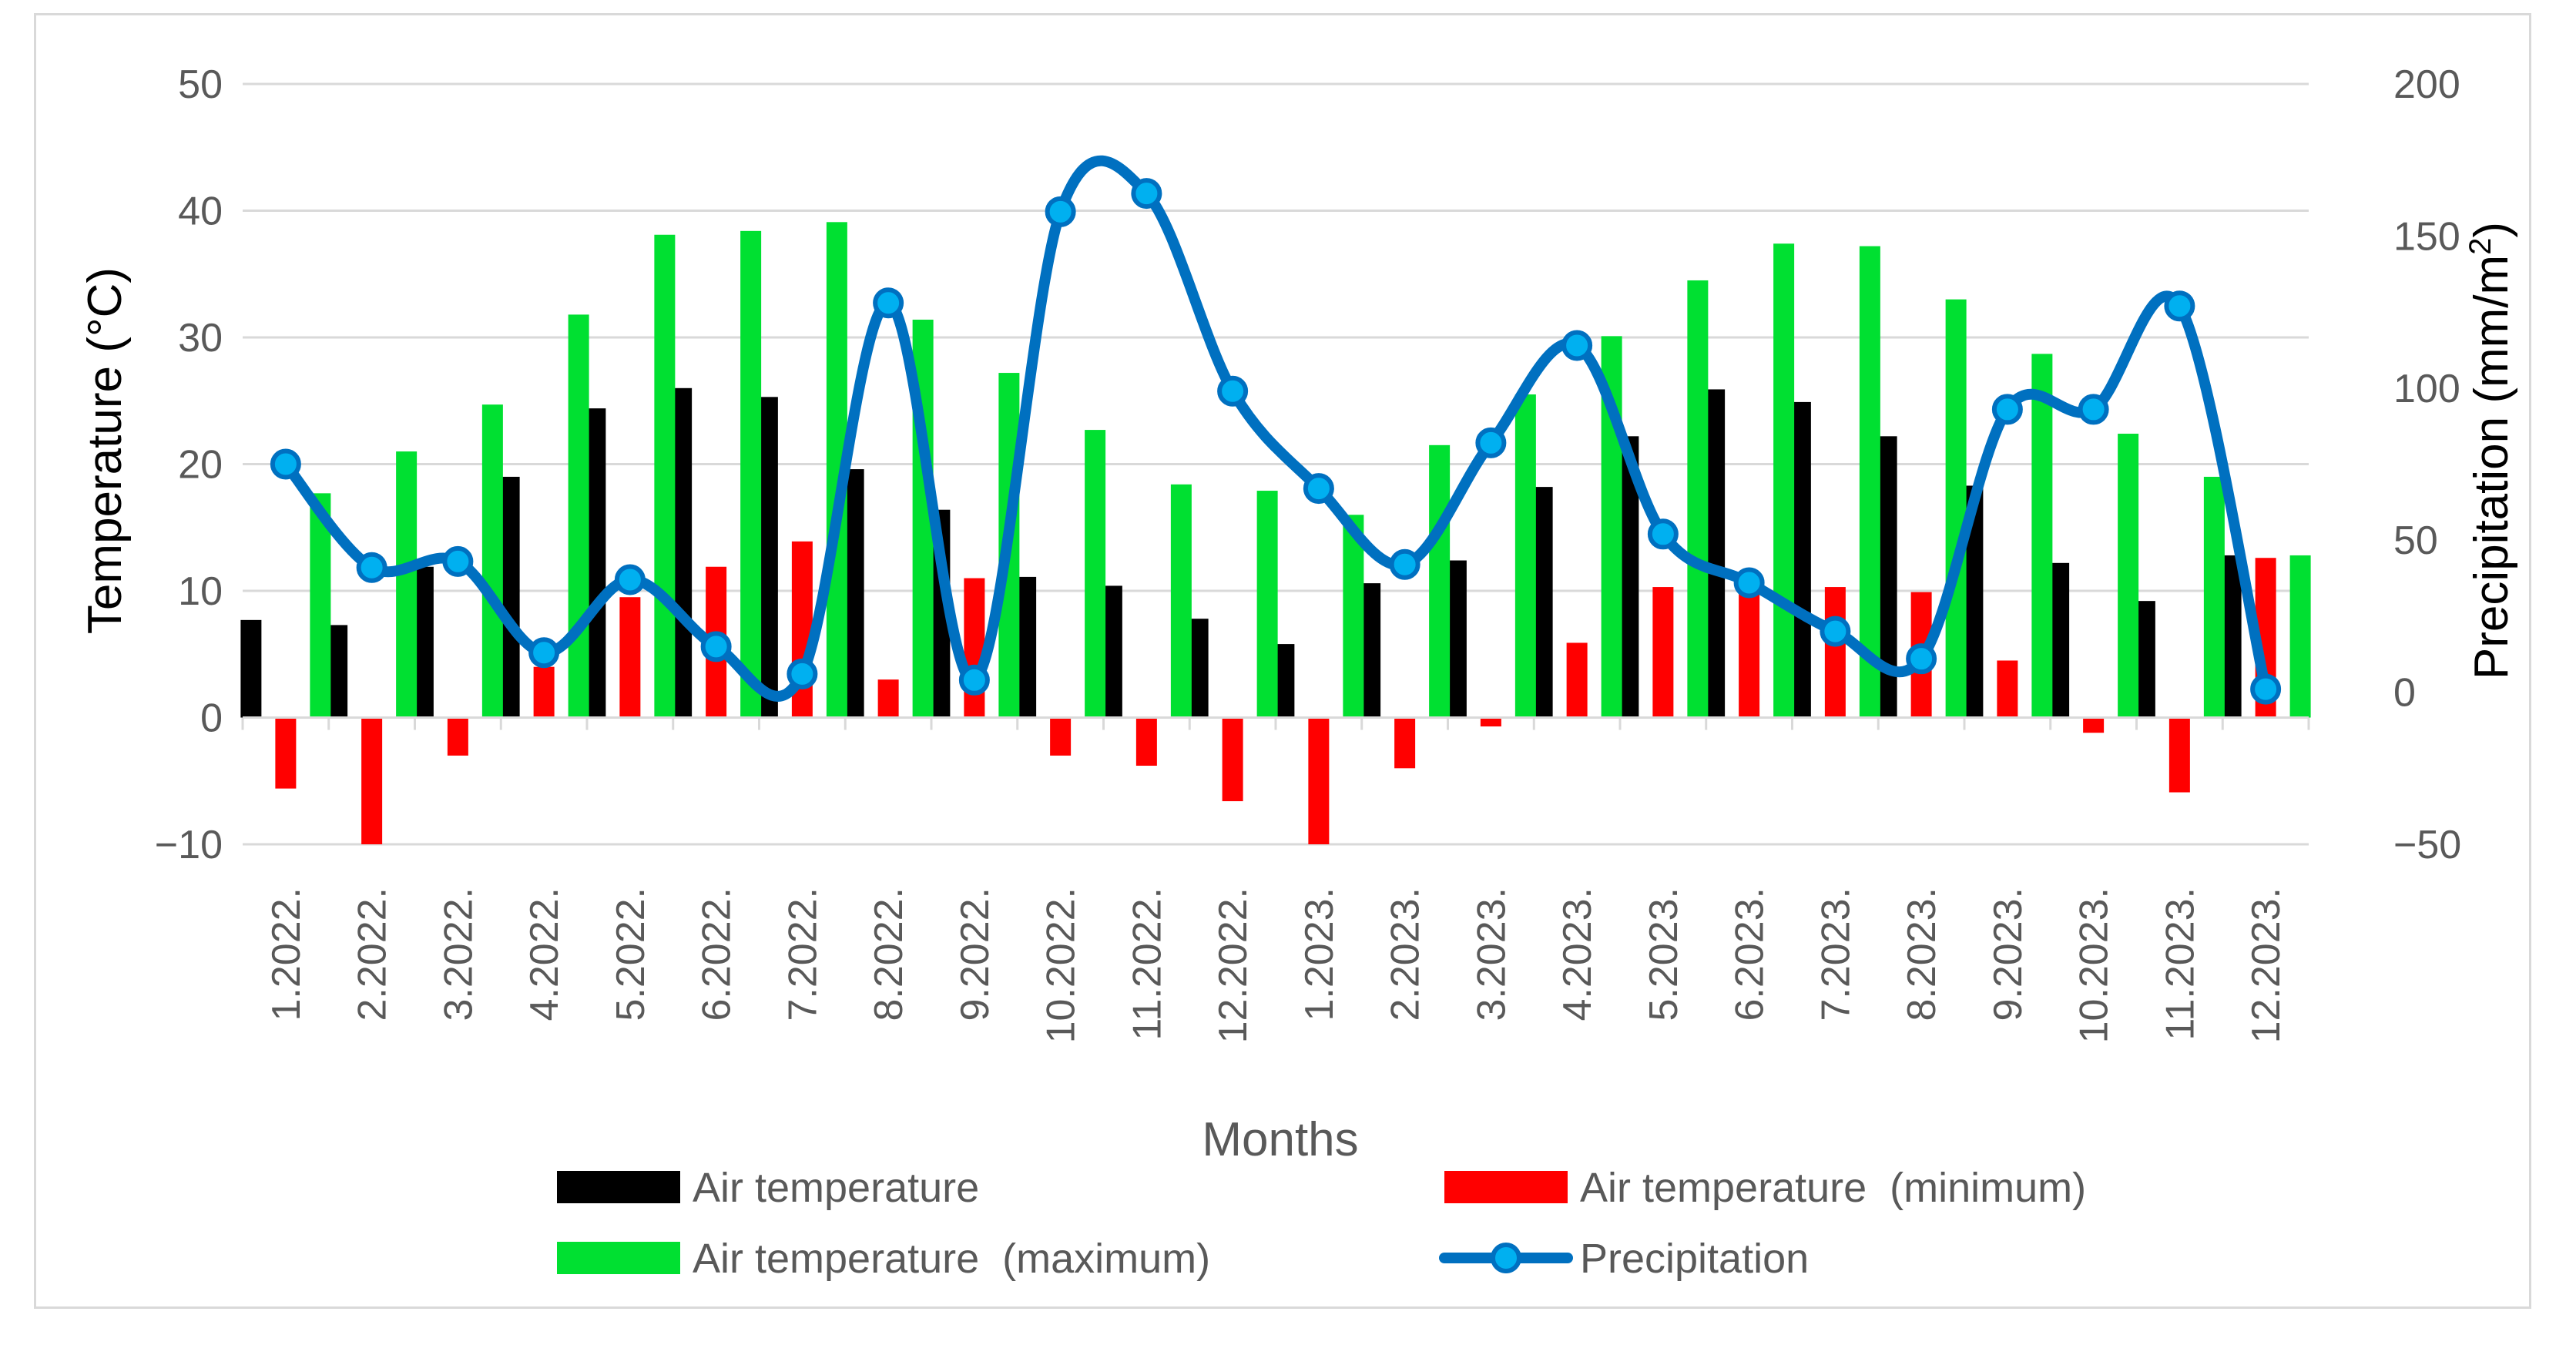  What do you see at coordinates (2008, 954) in the screenshot?
I see `x-tick-label: 9.2023.` at bounding box center [2008, 954].